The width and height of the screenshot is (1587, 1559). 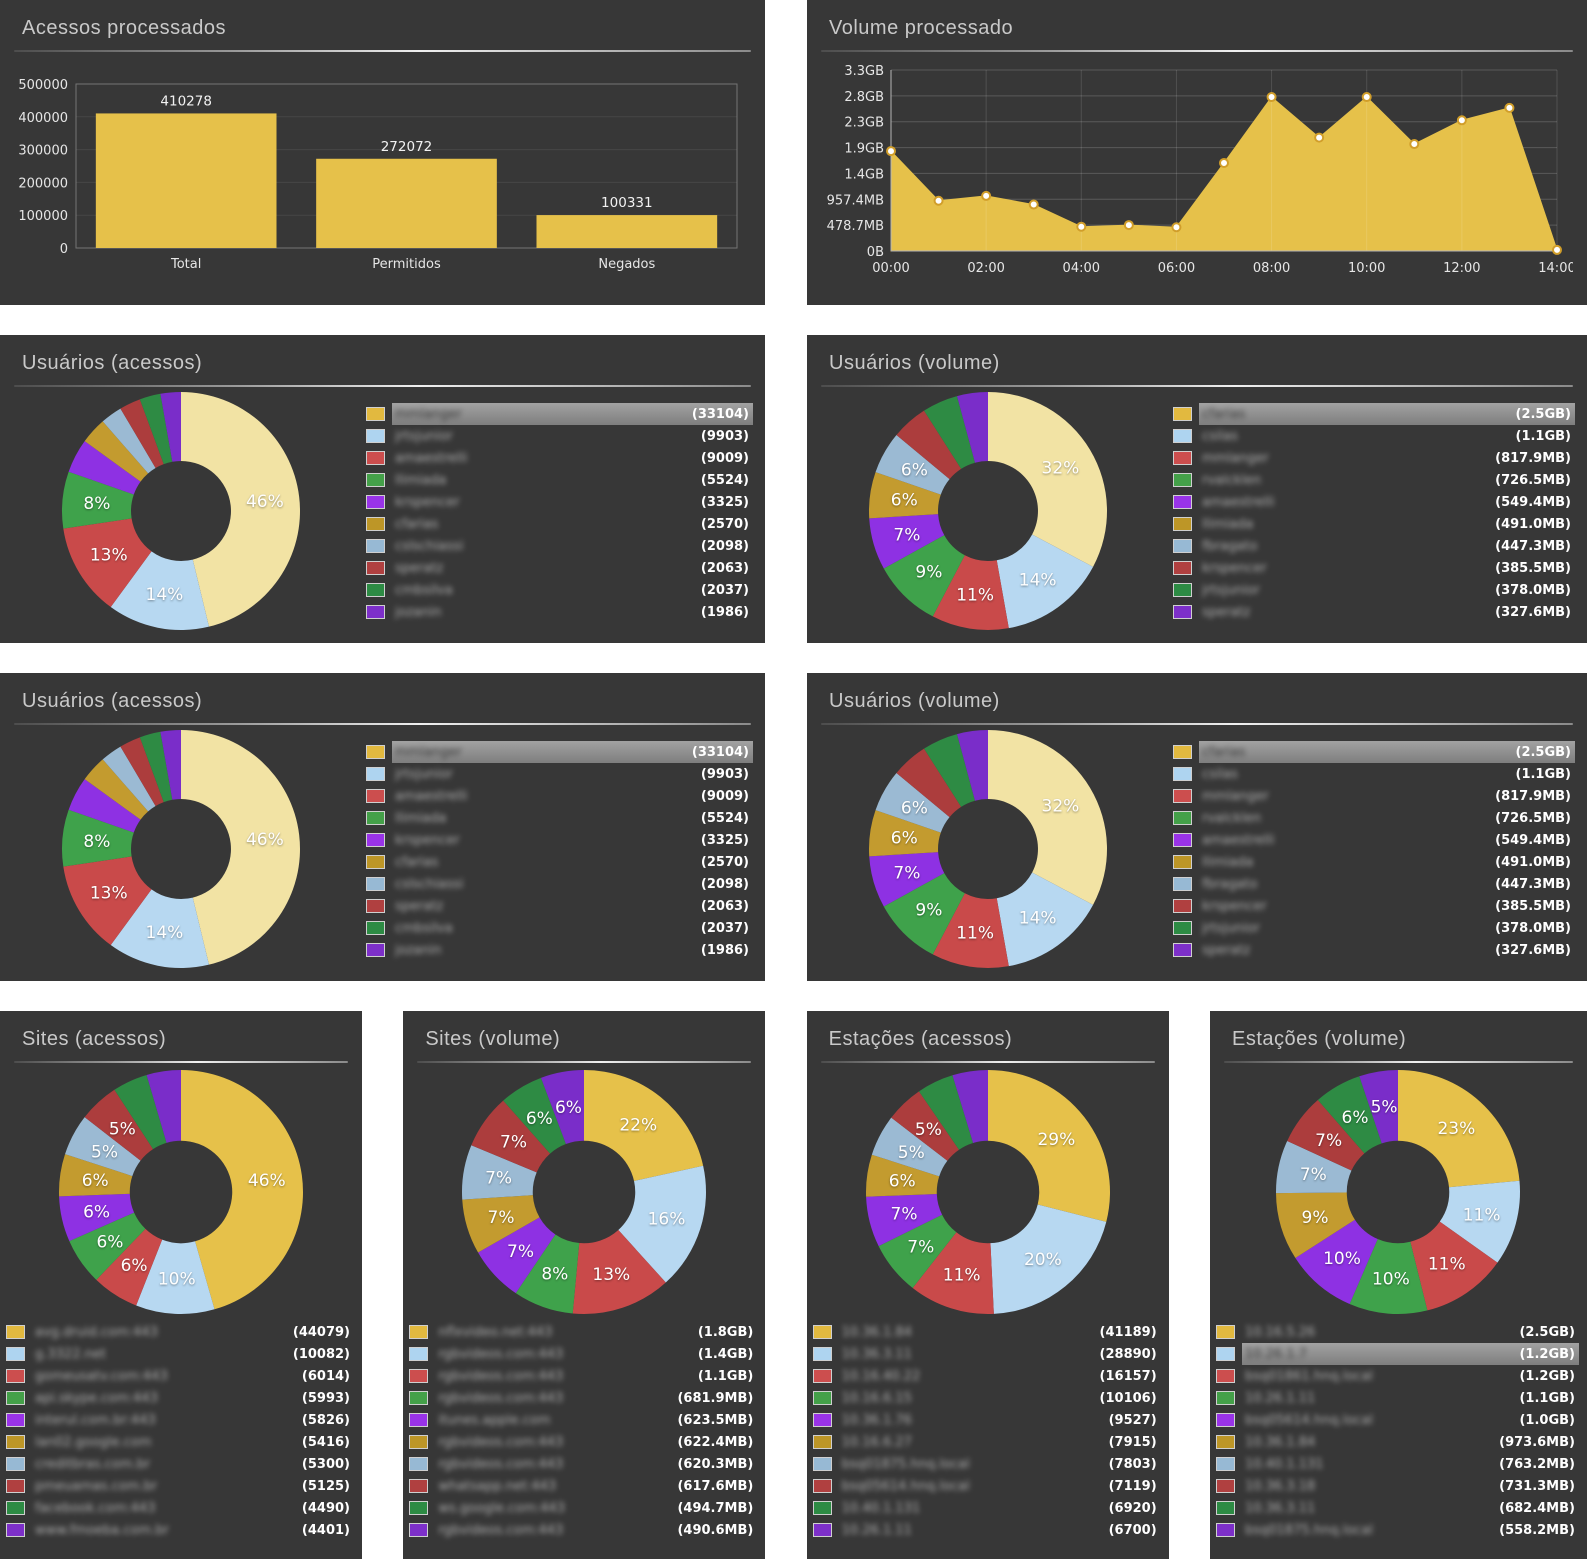 I want to click on bar-total, so click(x=186, y=180).